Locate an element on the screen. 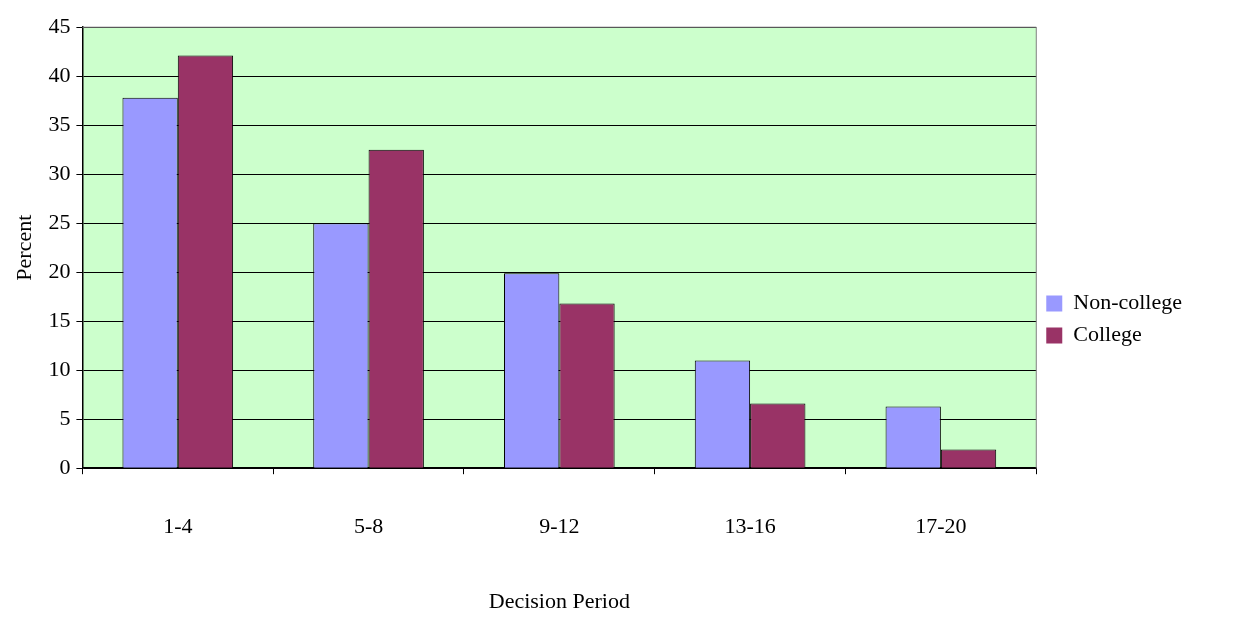 The height and width of the screenshot is (627, 1250). y-tick-label: 20 is located at coordinates (59, 270).